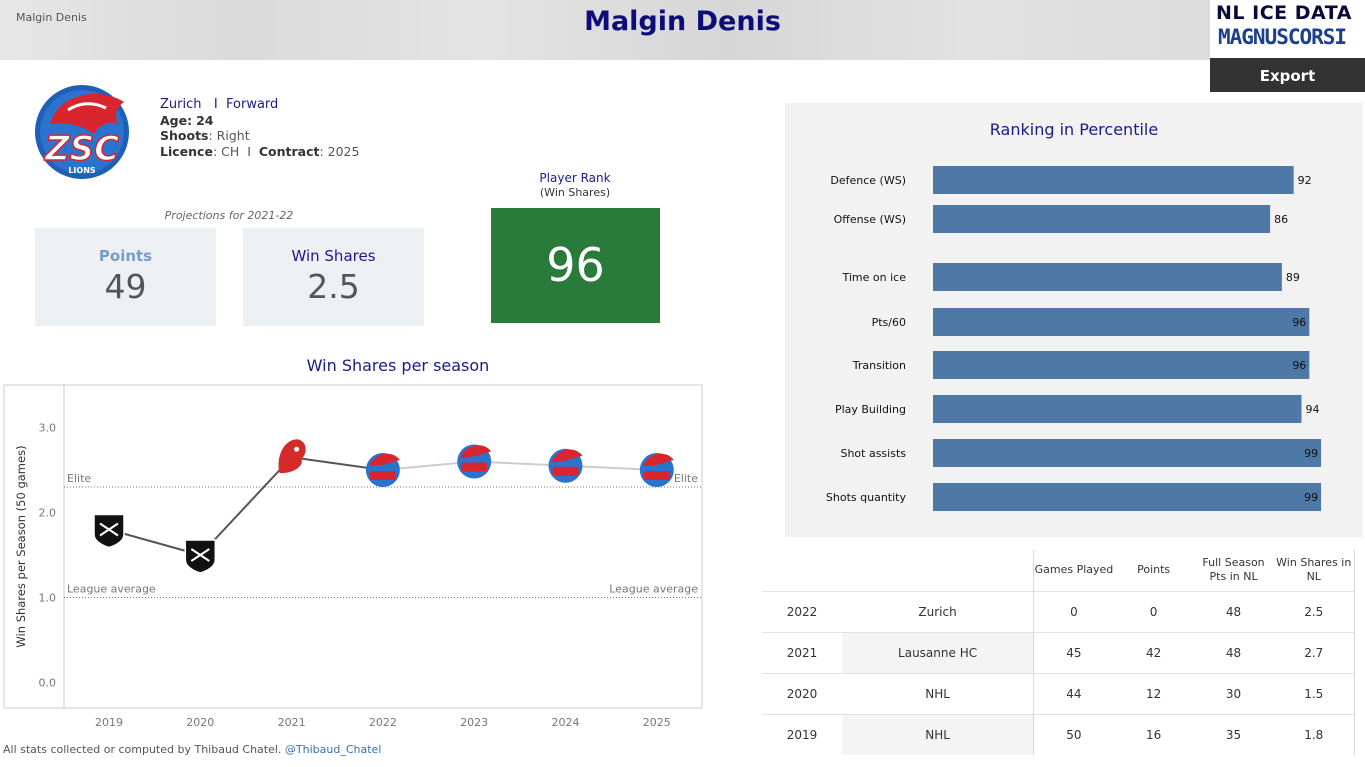  Describe the element at coordinates (200, 722) in the screenshot. I see `x-tick-label: 2020` at that location.